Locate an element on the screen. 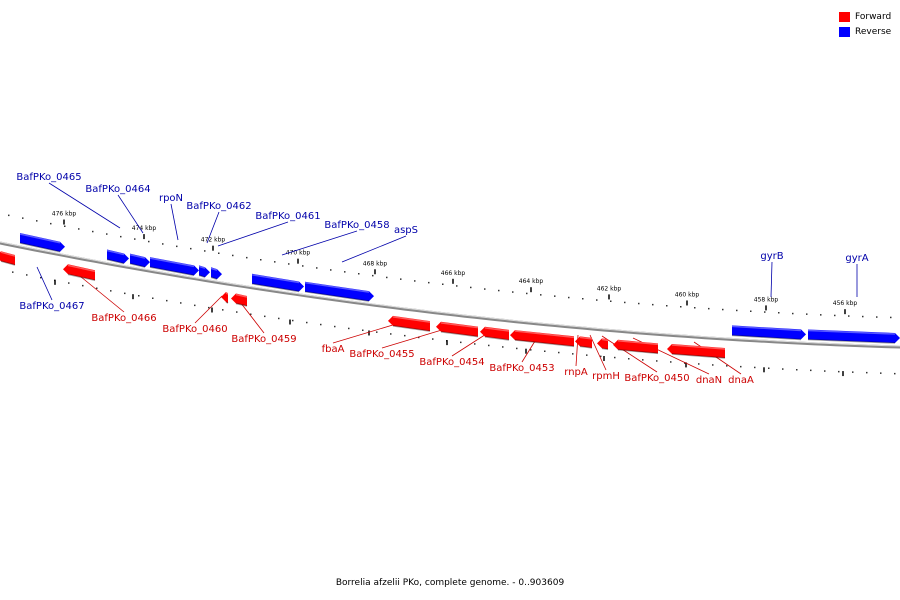 Image resolution: width=900 pixels, height=600 pixels. gene-label: BafPKo_0454 is located at coordinates (451, 362).